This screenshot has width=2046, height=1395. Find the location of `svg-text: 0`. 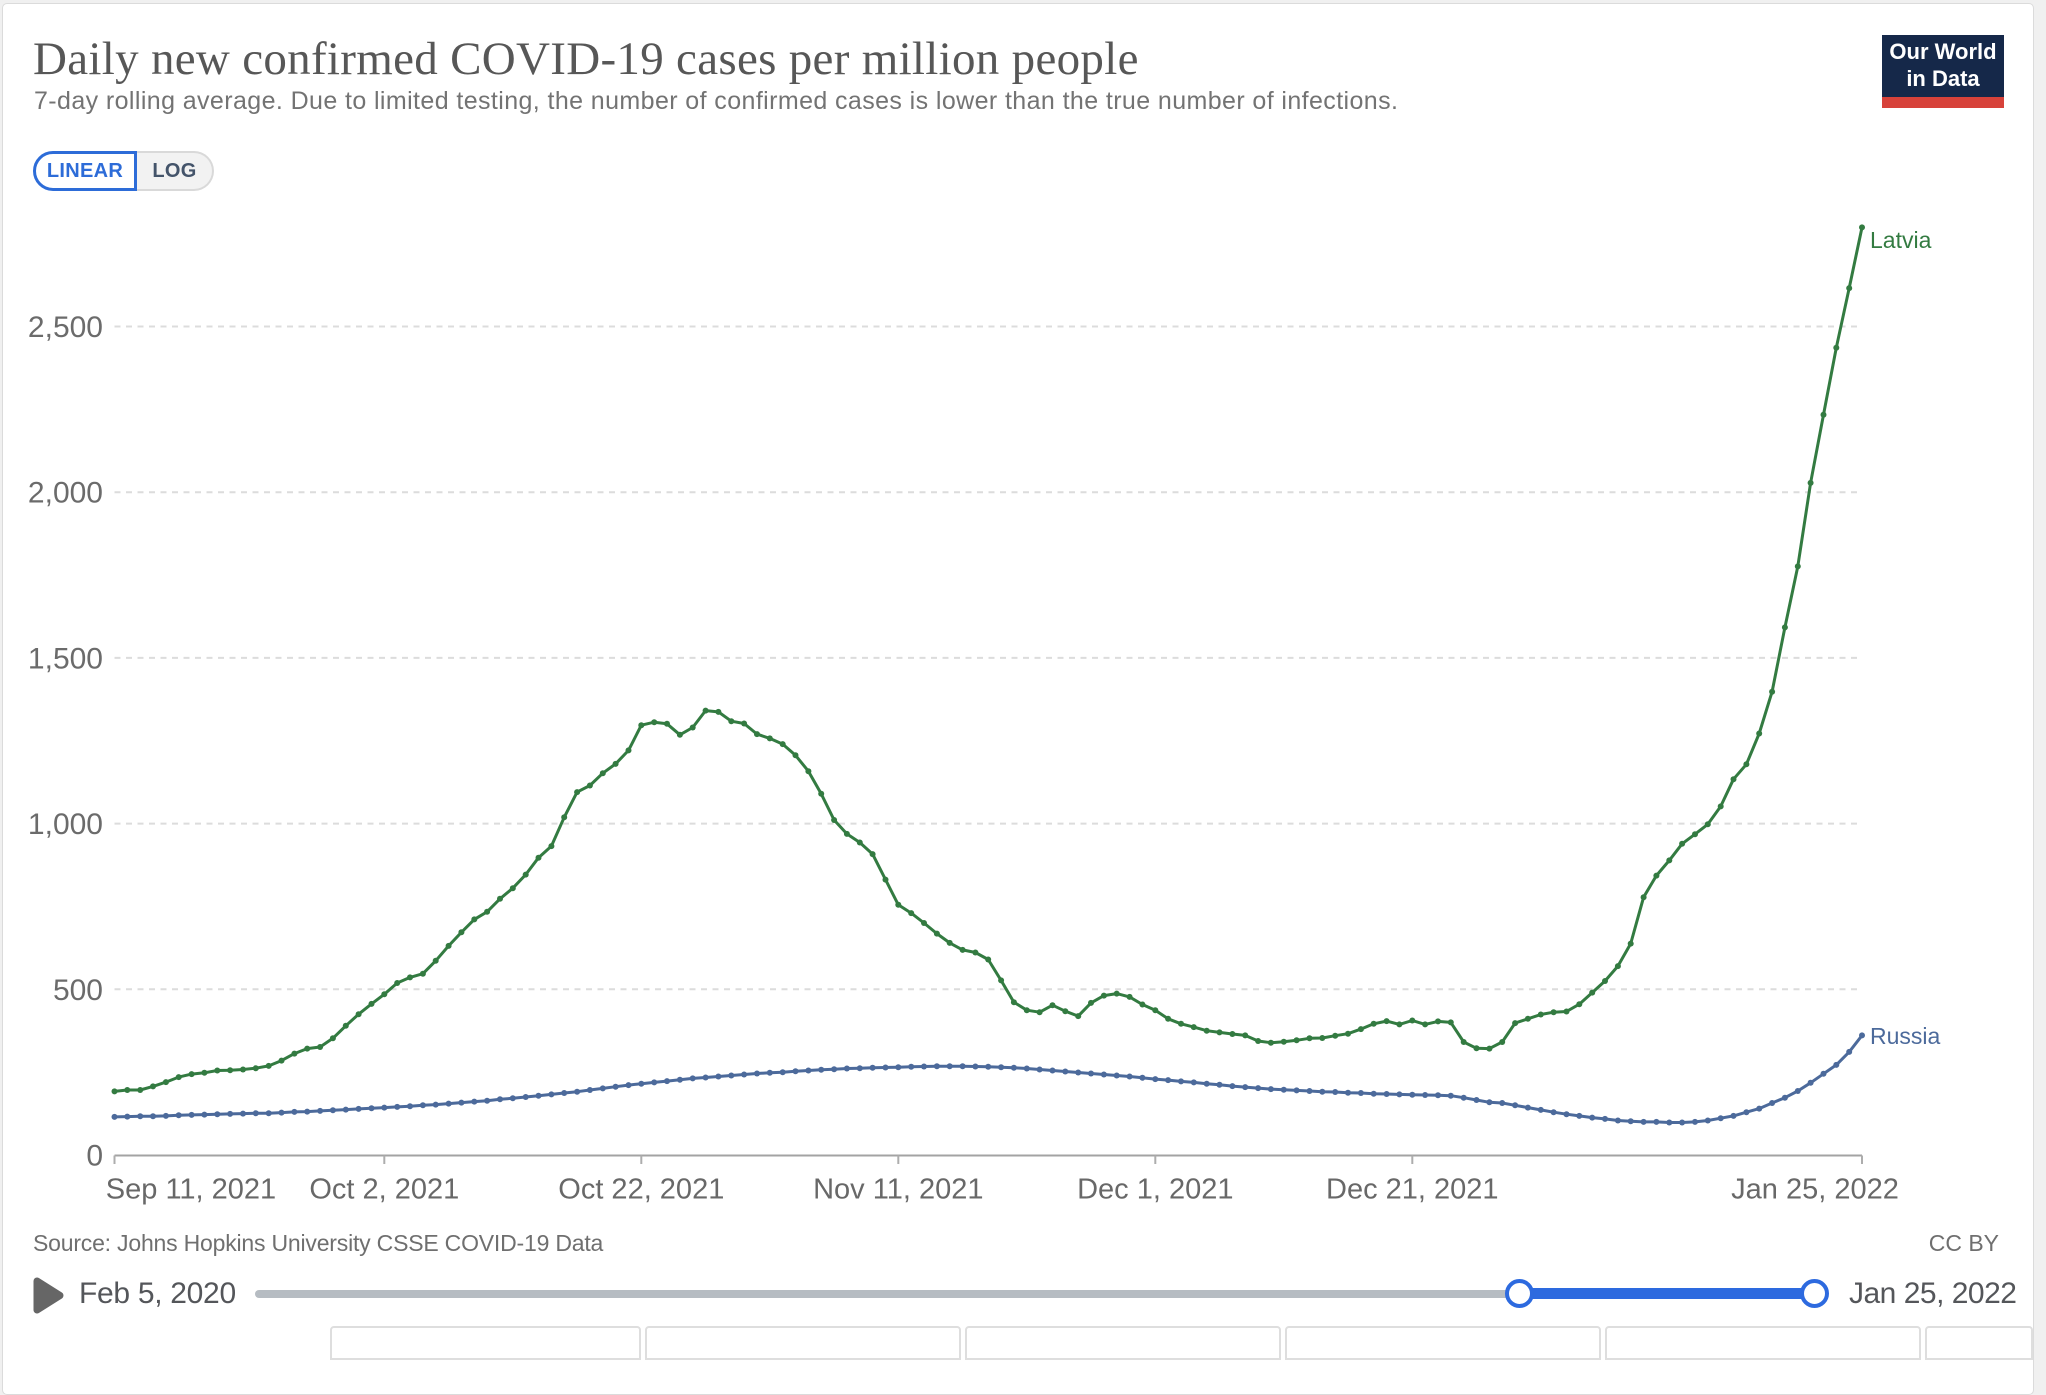

svg-text: 0 is located at coordinates (94, 1156).